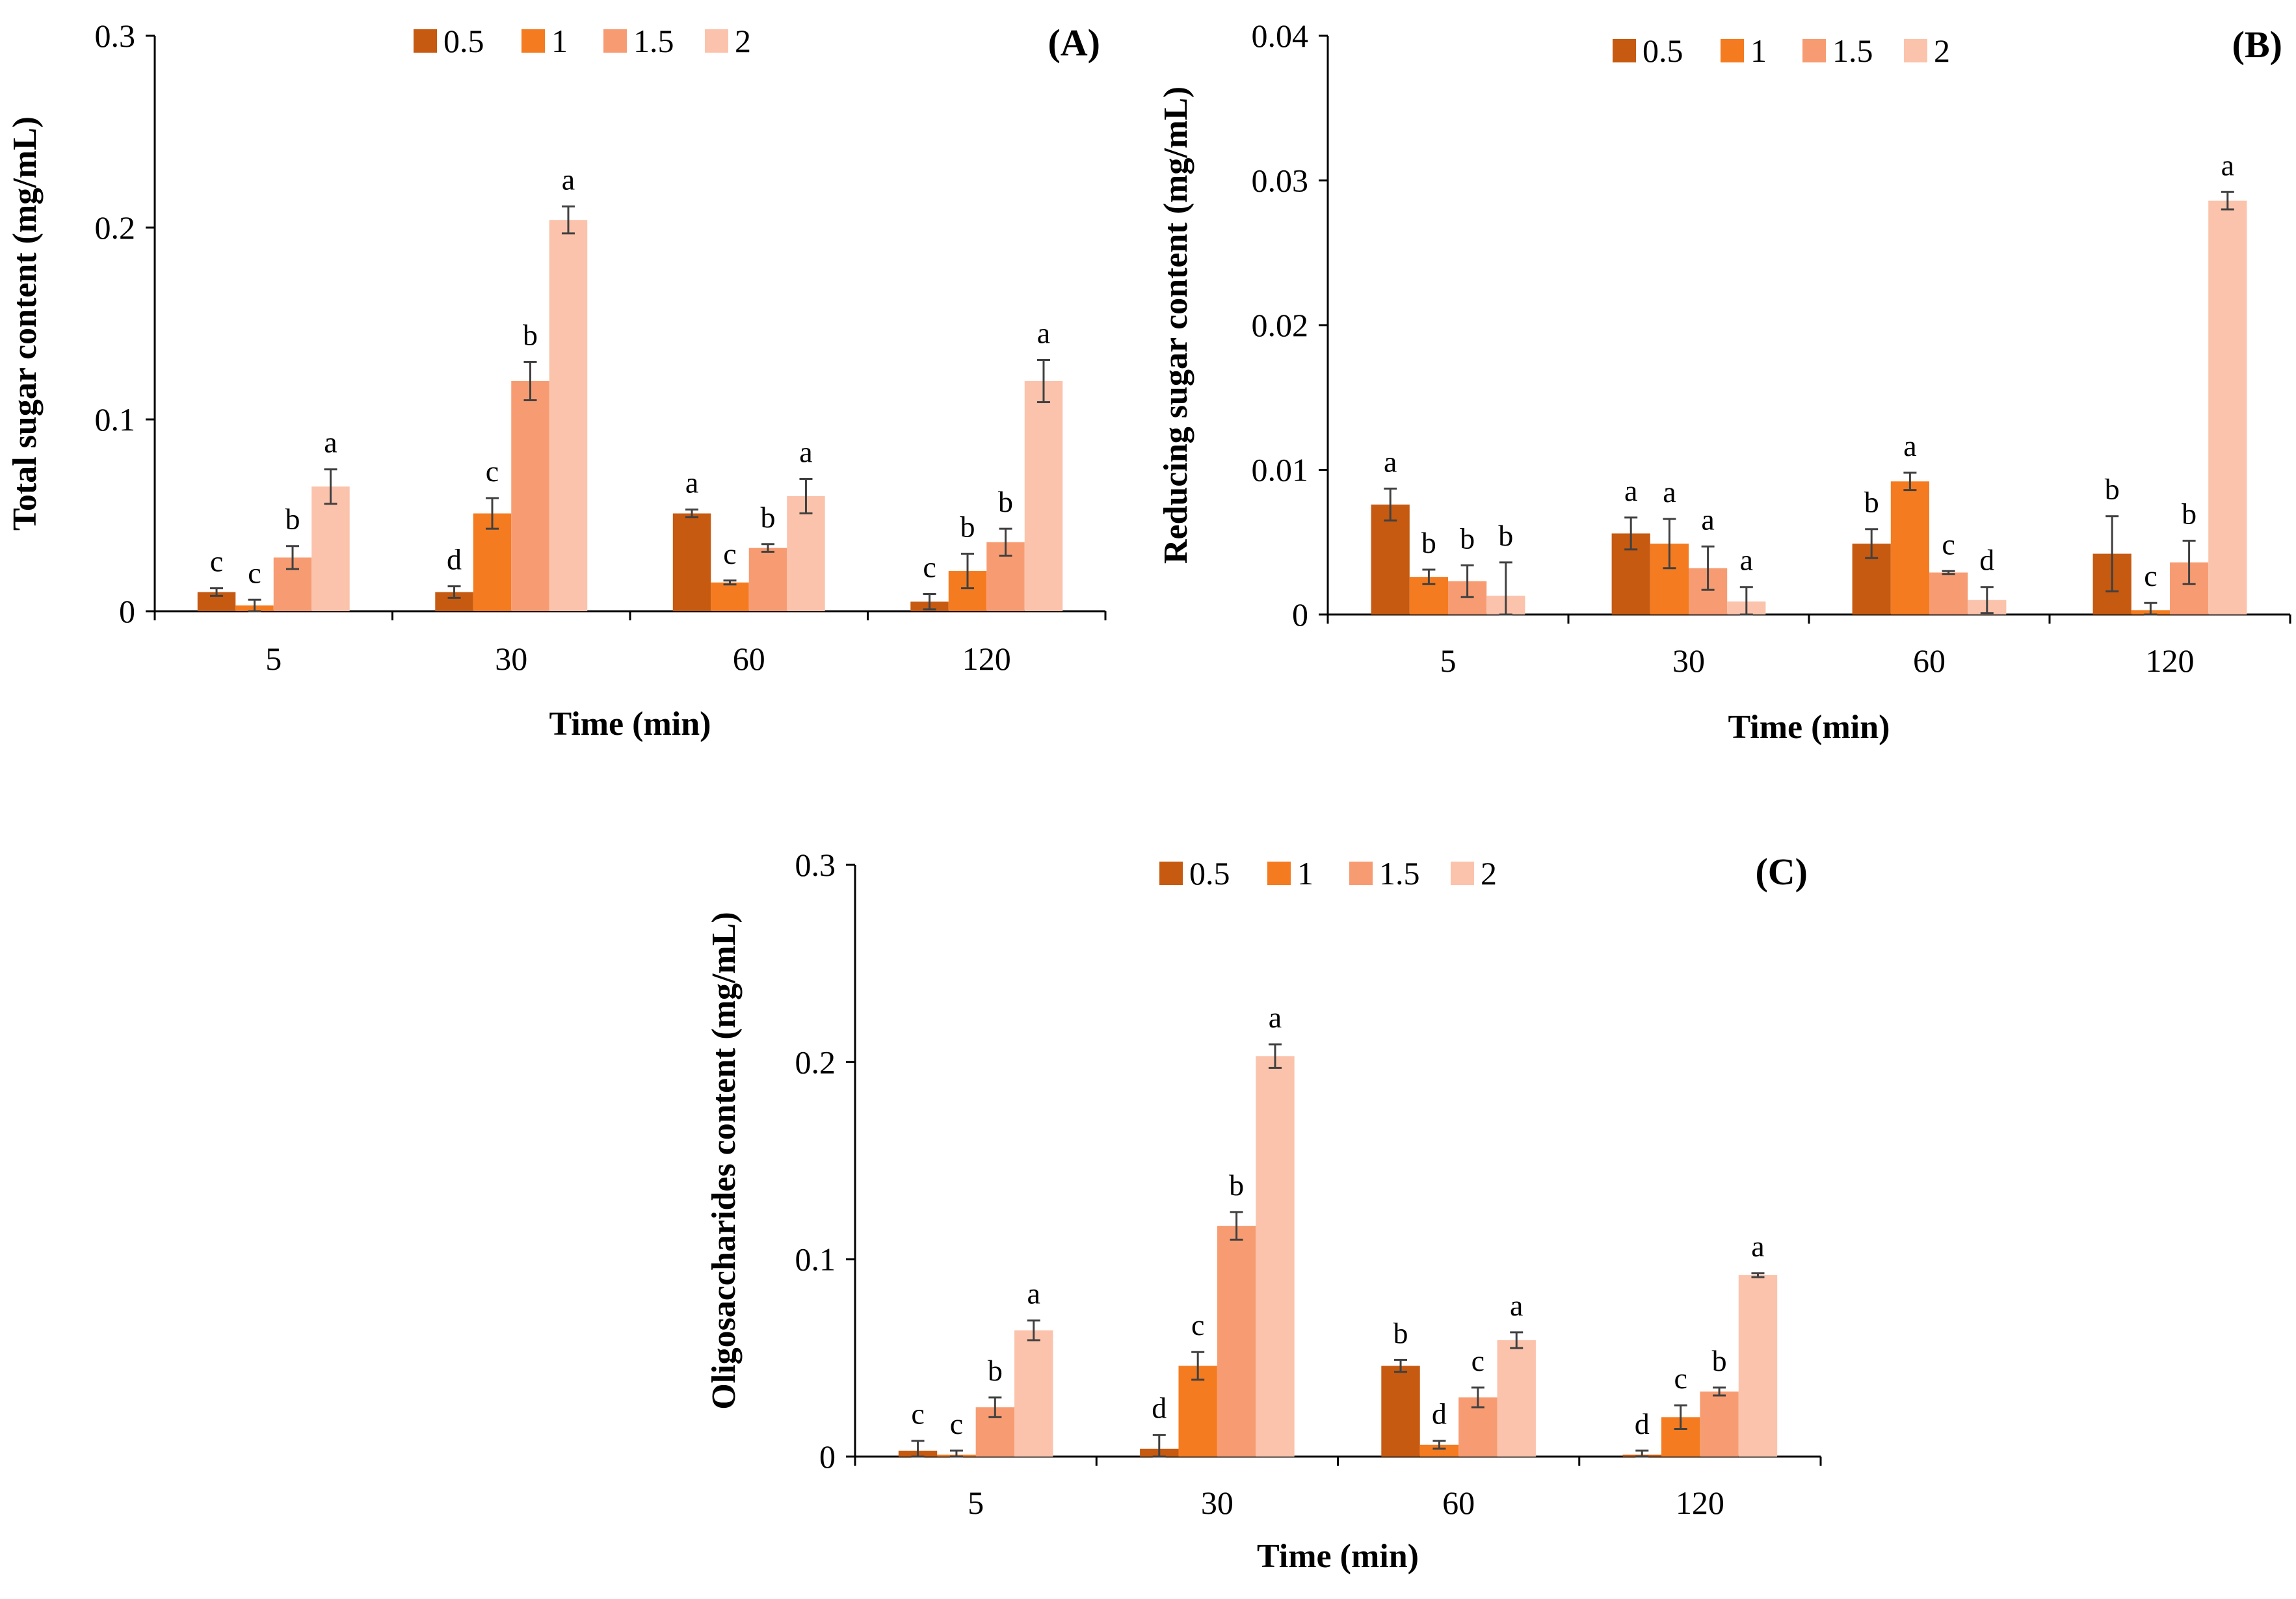 The width and height of the screenshot is (2296, 1599). What do you see at coordinates (1074, 42) in the screenshot?
I see `panel-label: (A)` at bounding box center [1074, 42].